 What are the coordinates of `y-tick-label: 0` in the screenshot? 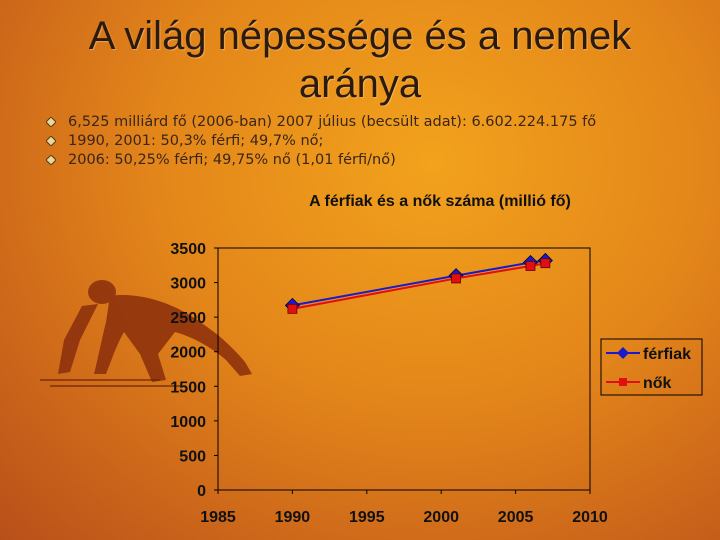 It's located at (201, 491).